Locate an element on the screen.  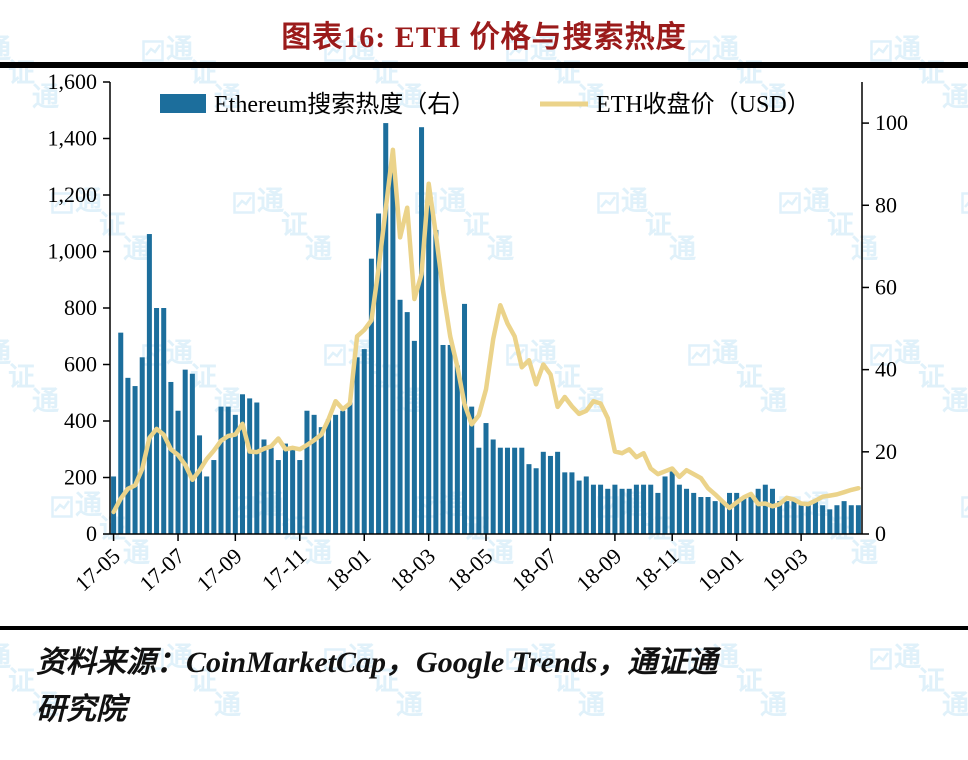
svg-text: 800 is located at coordinates (80, 307).